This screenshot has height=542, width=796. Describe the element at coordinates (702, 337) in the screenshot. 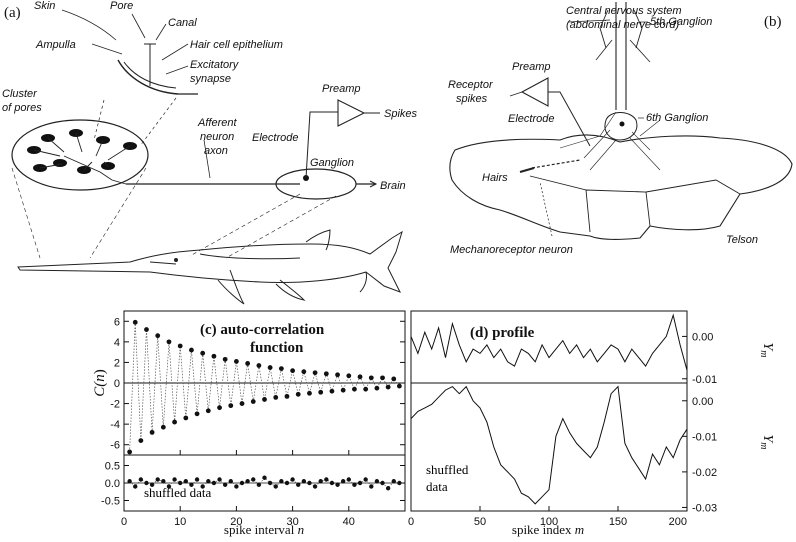

I see `y-tick-label: 0.00` at that location.